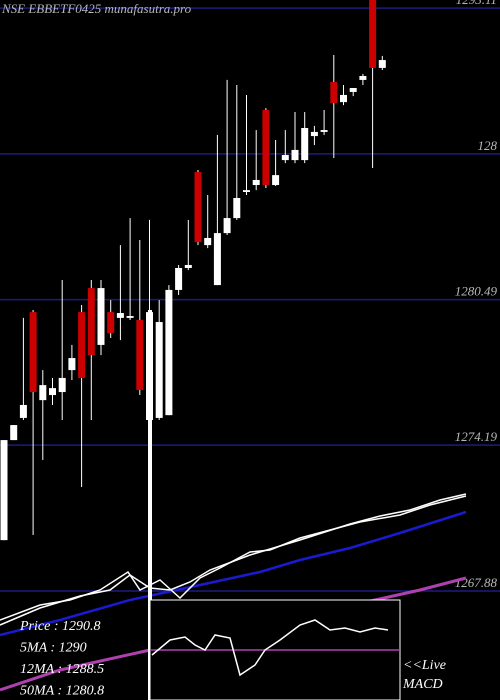 The width and height of the screenshot is (500, 700). What do you see at coordinates (422, 684) in the screenshot?
I see `macd-label: MACD` at bounding box center [422, 684].